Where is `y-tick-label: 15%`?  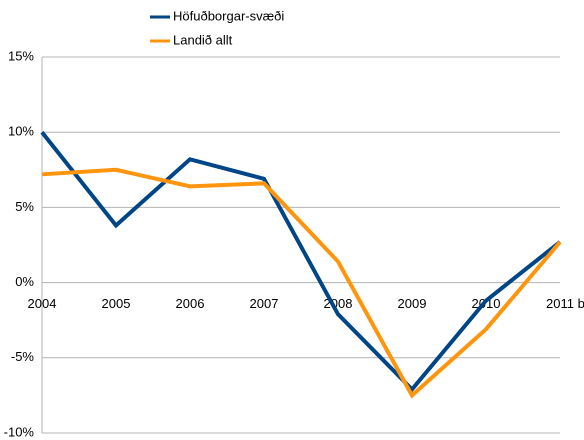
y-tick-label: 15% is located at coordinates (21, 55).